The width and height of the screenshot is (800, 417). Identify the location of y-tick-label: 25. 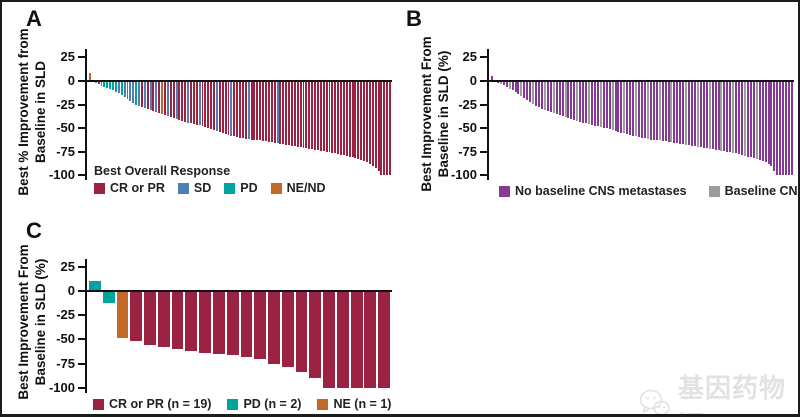
(67, 266).